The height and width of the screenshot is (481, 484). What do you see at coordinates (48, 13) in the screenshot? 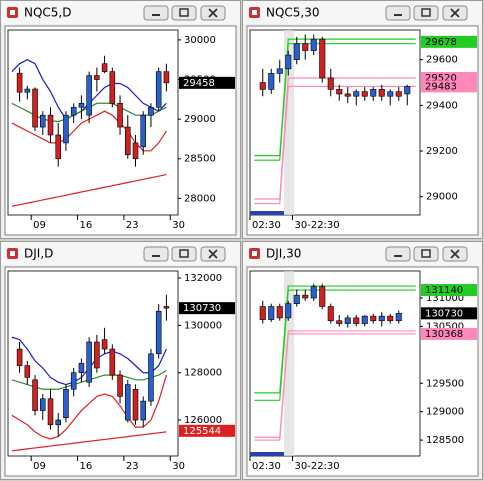
I see `window-title: NQC5,D` at bounding box center [48, 13].